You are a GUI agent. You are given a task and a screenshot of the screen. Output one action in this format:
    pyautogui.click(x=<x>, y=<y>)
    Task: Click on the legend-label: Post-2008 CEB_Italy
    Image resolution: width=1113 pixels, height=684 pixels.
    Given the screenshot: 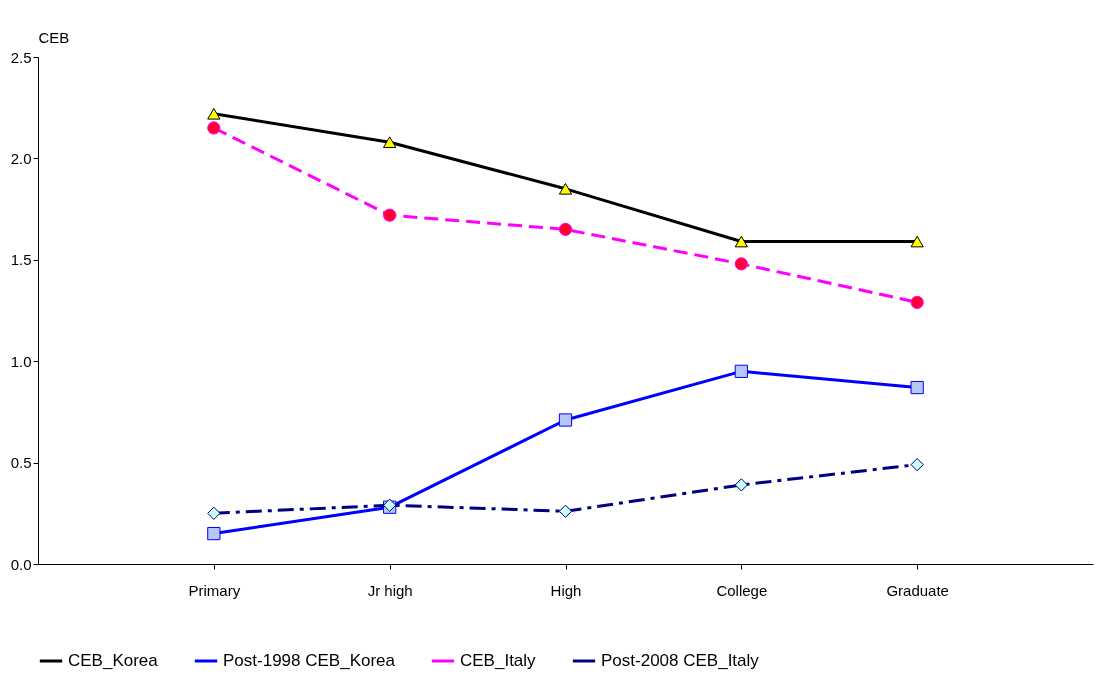 What is the action you would take?
    pyautogui.click(x=680, y=660)
    